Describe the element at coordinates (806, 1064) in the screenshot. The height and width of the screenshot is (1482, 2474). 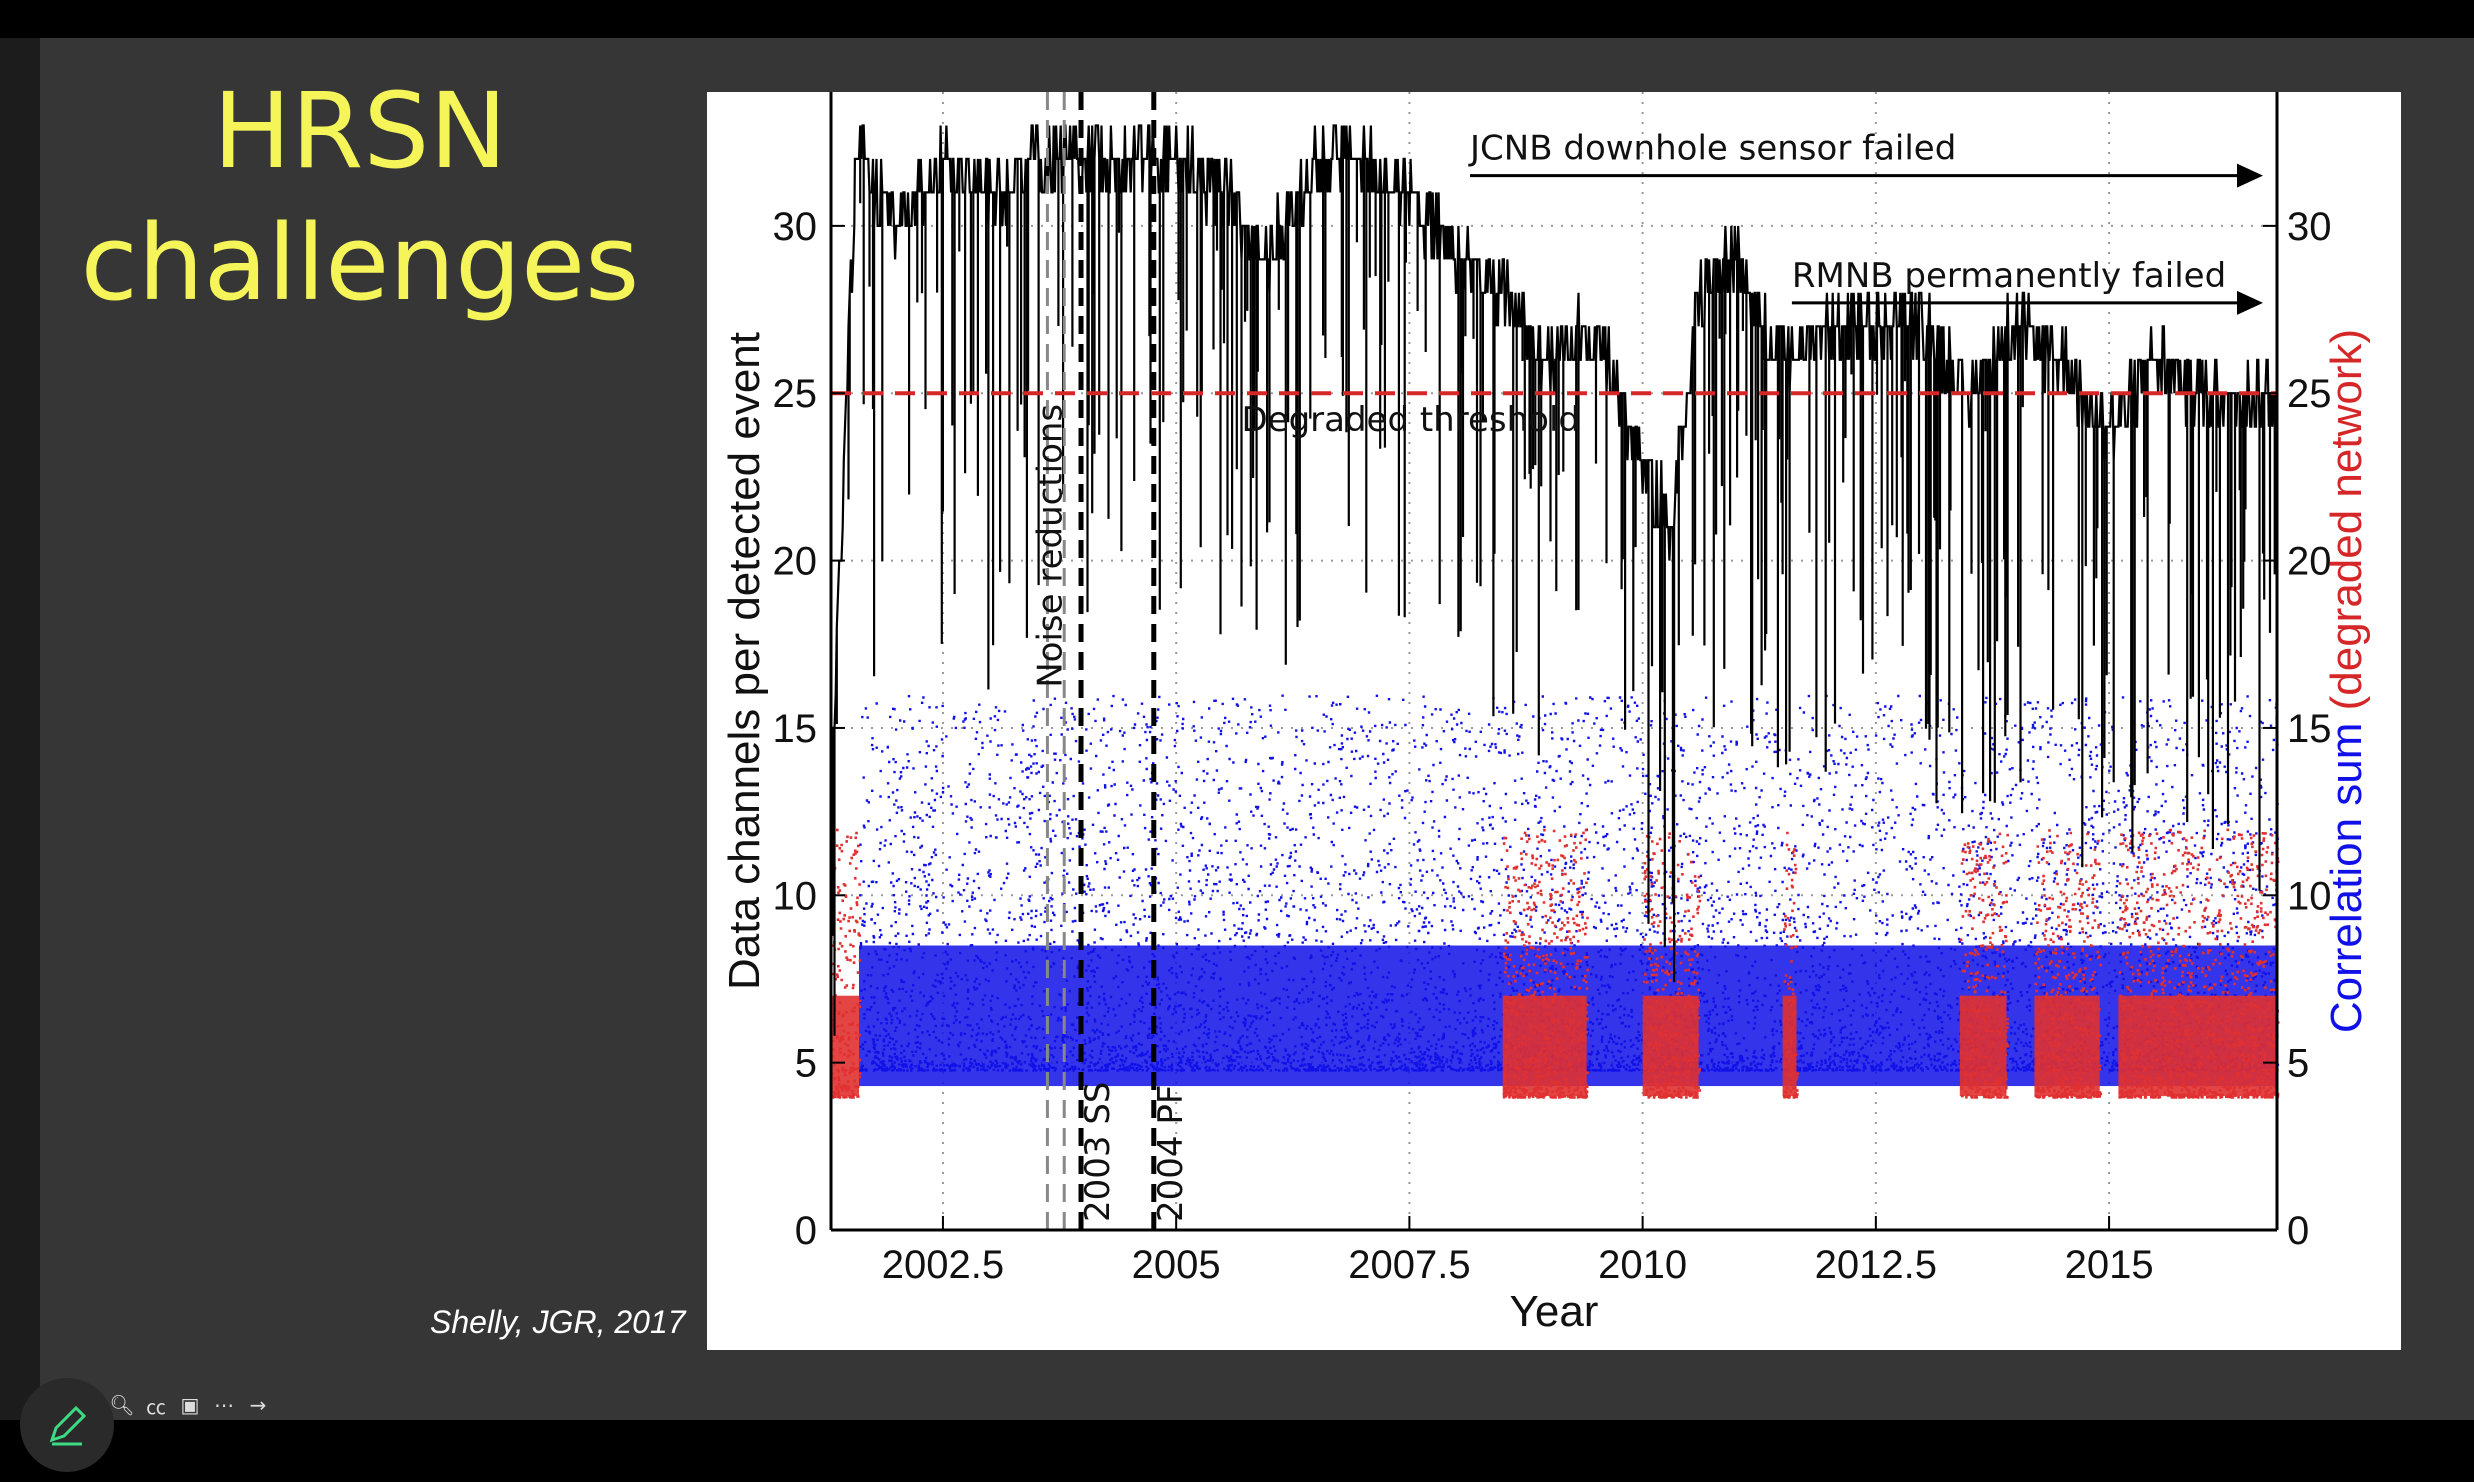
I see `y-tick-label-left: 5` at that location.